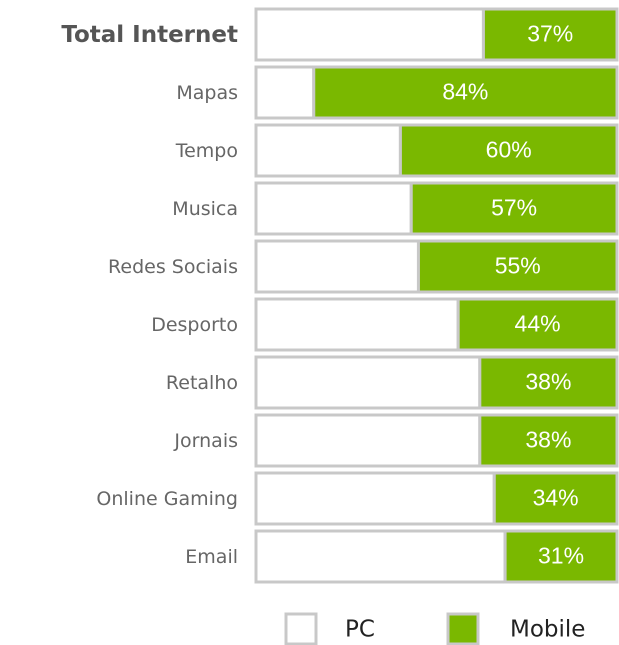 This screenshot has height=645, width=619. What do you see at coordinates (211, 557) in the screenshot?
I see `category-label: Email` at bounding box center [211, 557].